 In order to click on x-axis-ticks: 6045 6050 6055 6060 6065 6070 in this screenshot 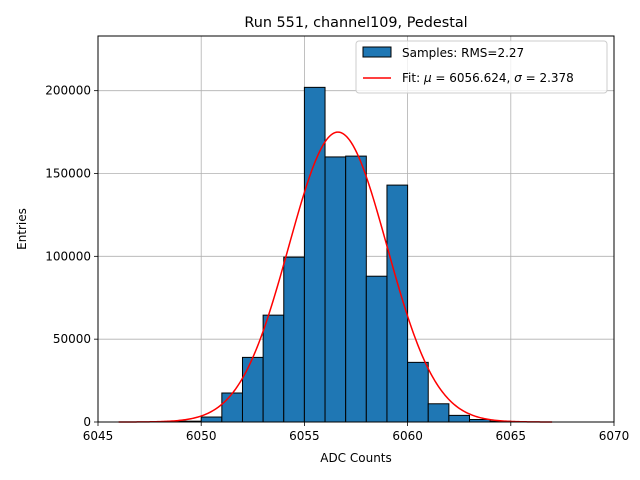, I will do `click(356, 432)`.